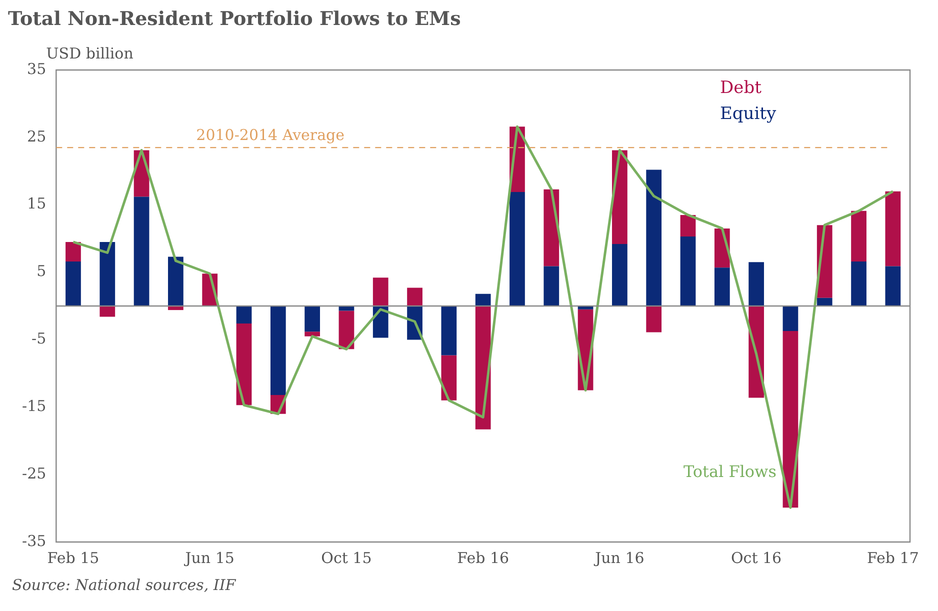 This screenshot has width=938, height=611. I want to click on y-tick-label: -25, so click(34, 473).